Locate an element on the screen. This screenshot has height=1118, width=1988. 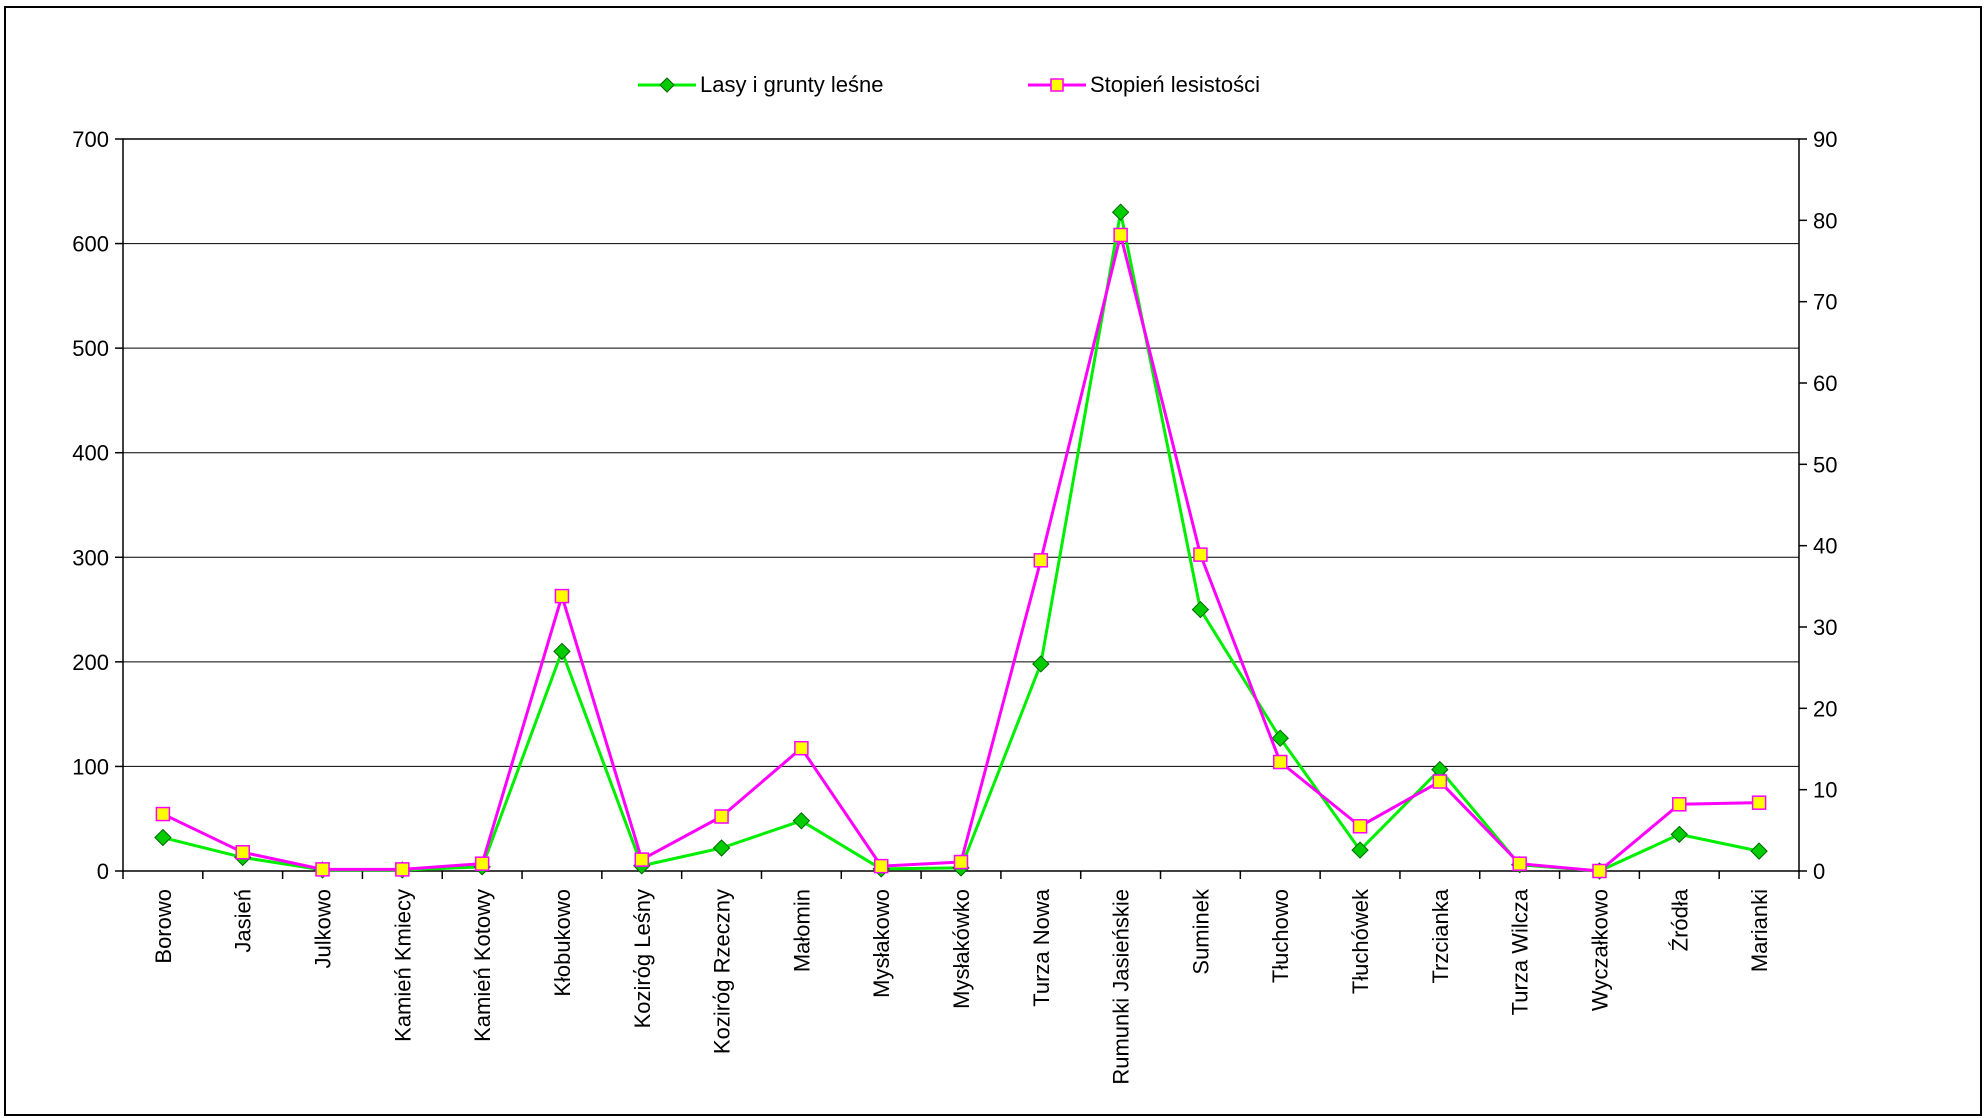
y2-tick-label-5: 50 is located at coordinates (1825, 464).